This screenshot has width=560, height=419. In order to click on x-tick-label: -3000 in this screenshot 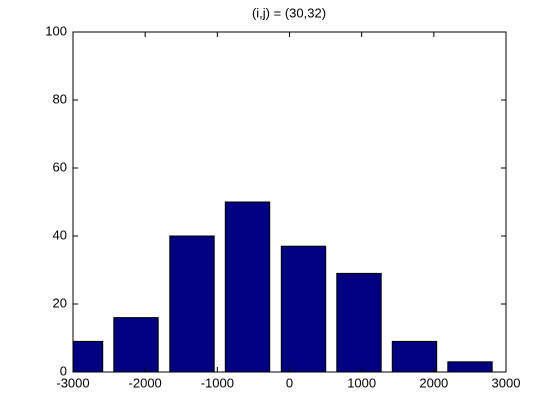, I will do `click(72, 382)`.